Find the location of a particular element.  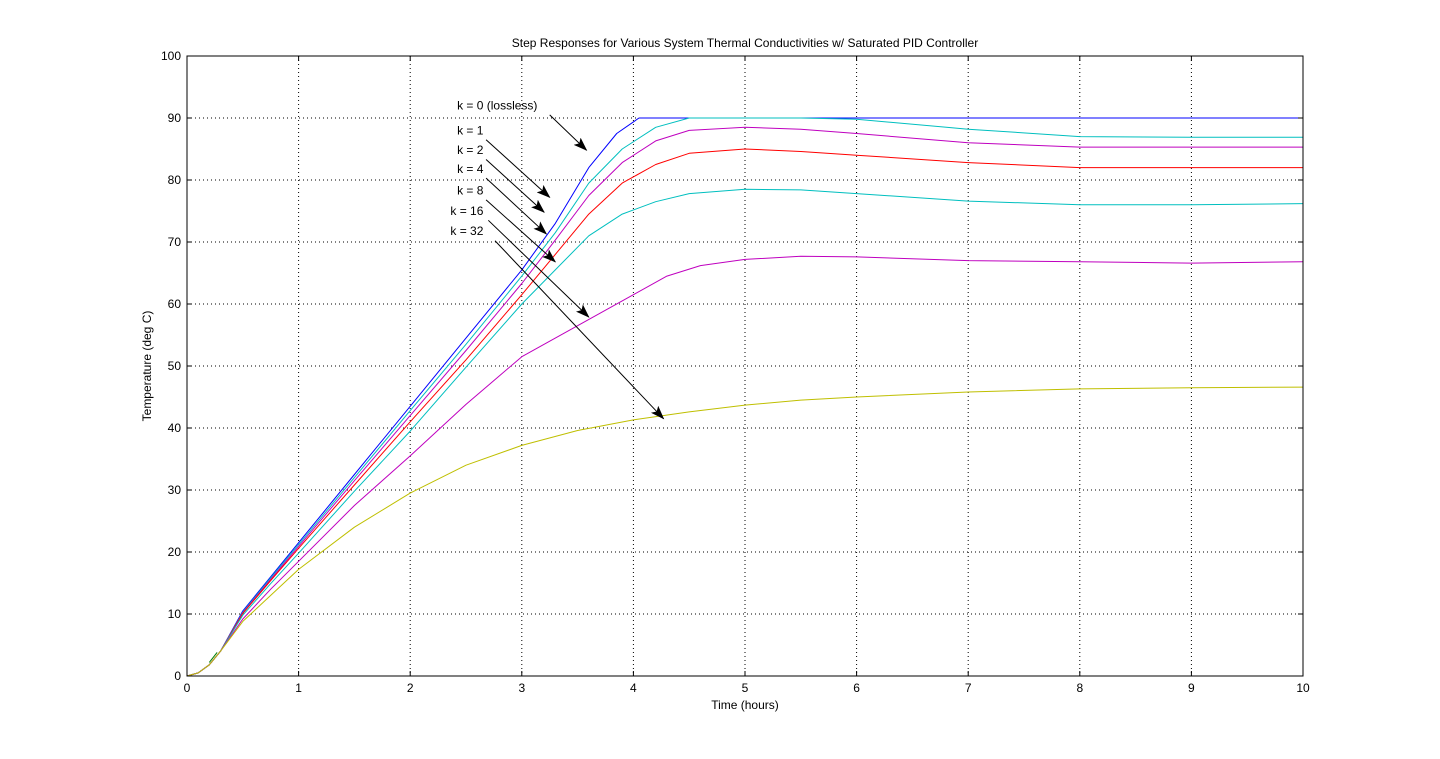

x-tick-label: 8 is located at coordinates (1079, 688).